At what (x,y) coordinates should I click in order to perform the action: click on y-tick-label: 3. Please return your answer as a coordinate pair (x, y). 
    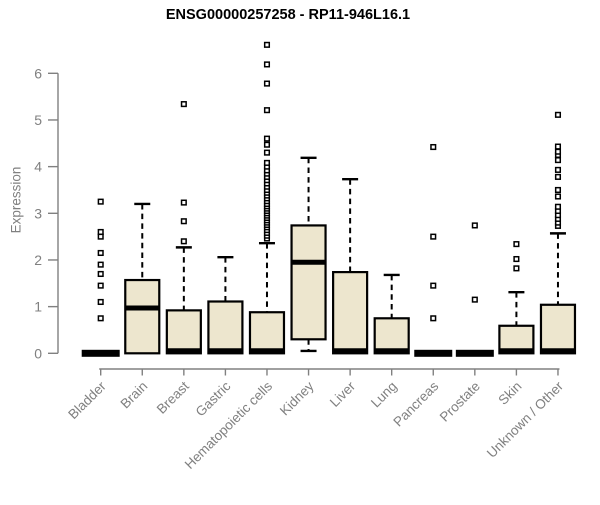
    Looking at the image, I should click on (38, 213).